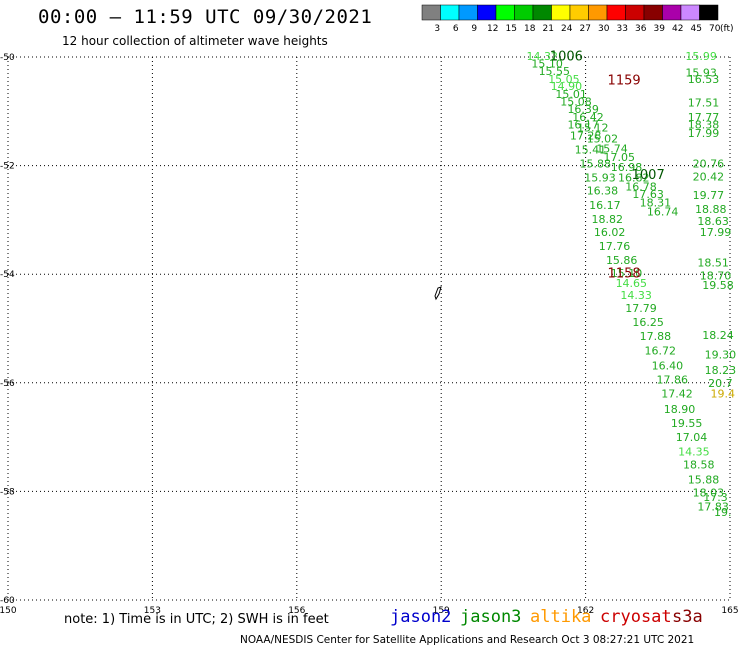  Describe the element at coordinates (421, 617) in the screenshot. I see `legend-jason2: jason2` at that location.